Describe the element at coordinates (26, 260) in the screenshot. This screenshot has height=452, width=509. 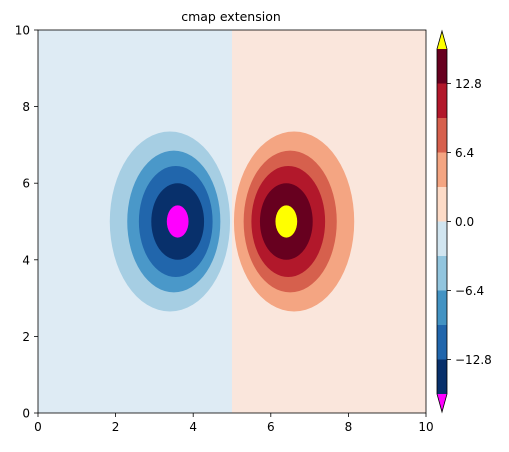
I see `y-tick-label: 4` at that location.